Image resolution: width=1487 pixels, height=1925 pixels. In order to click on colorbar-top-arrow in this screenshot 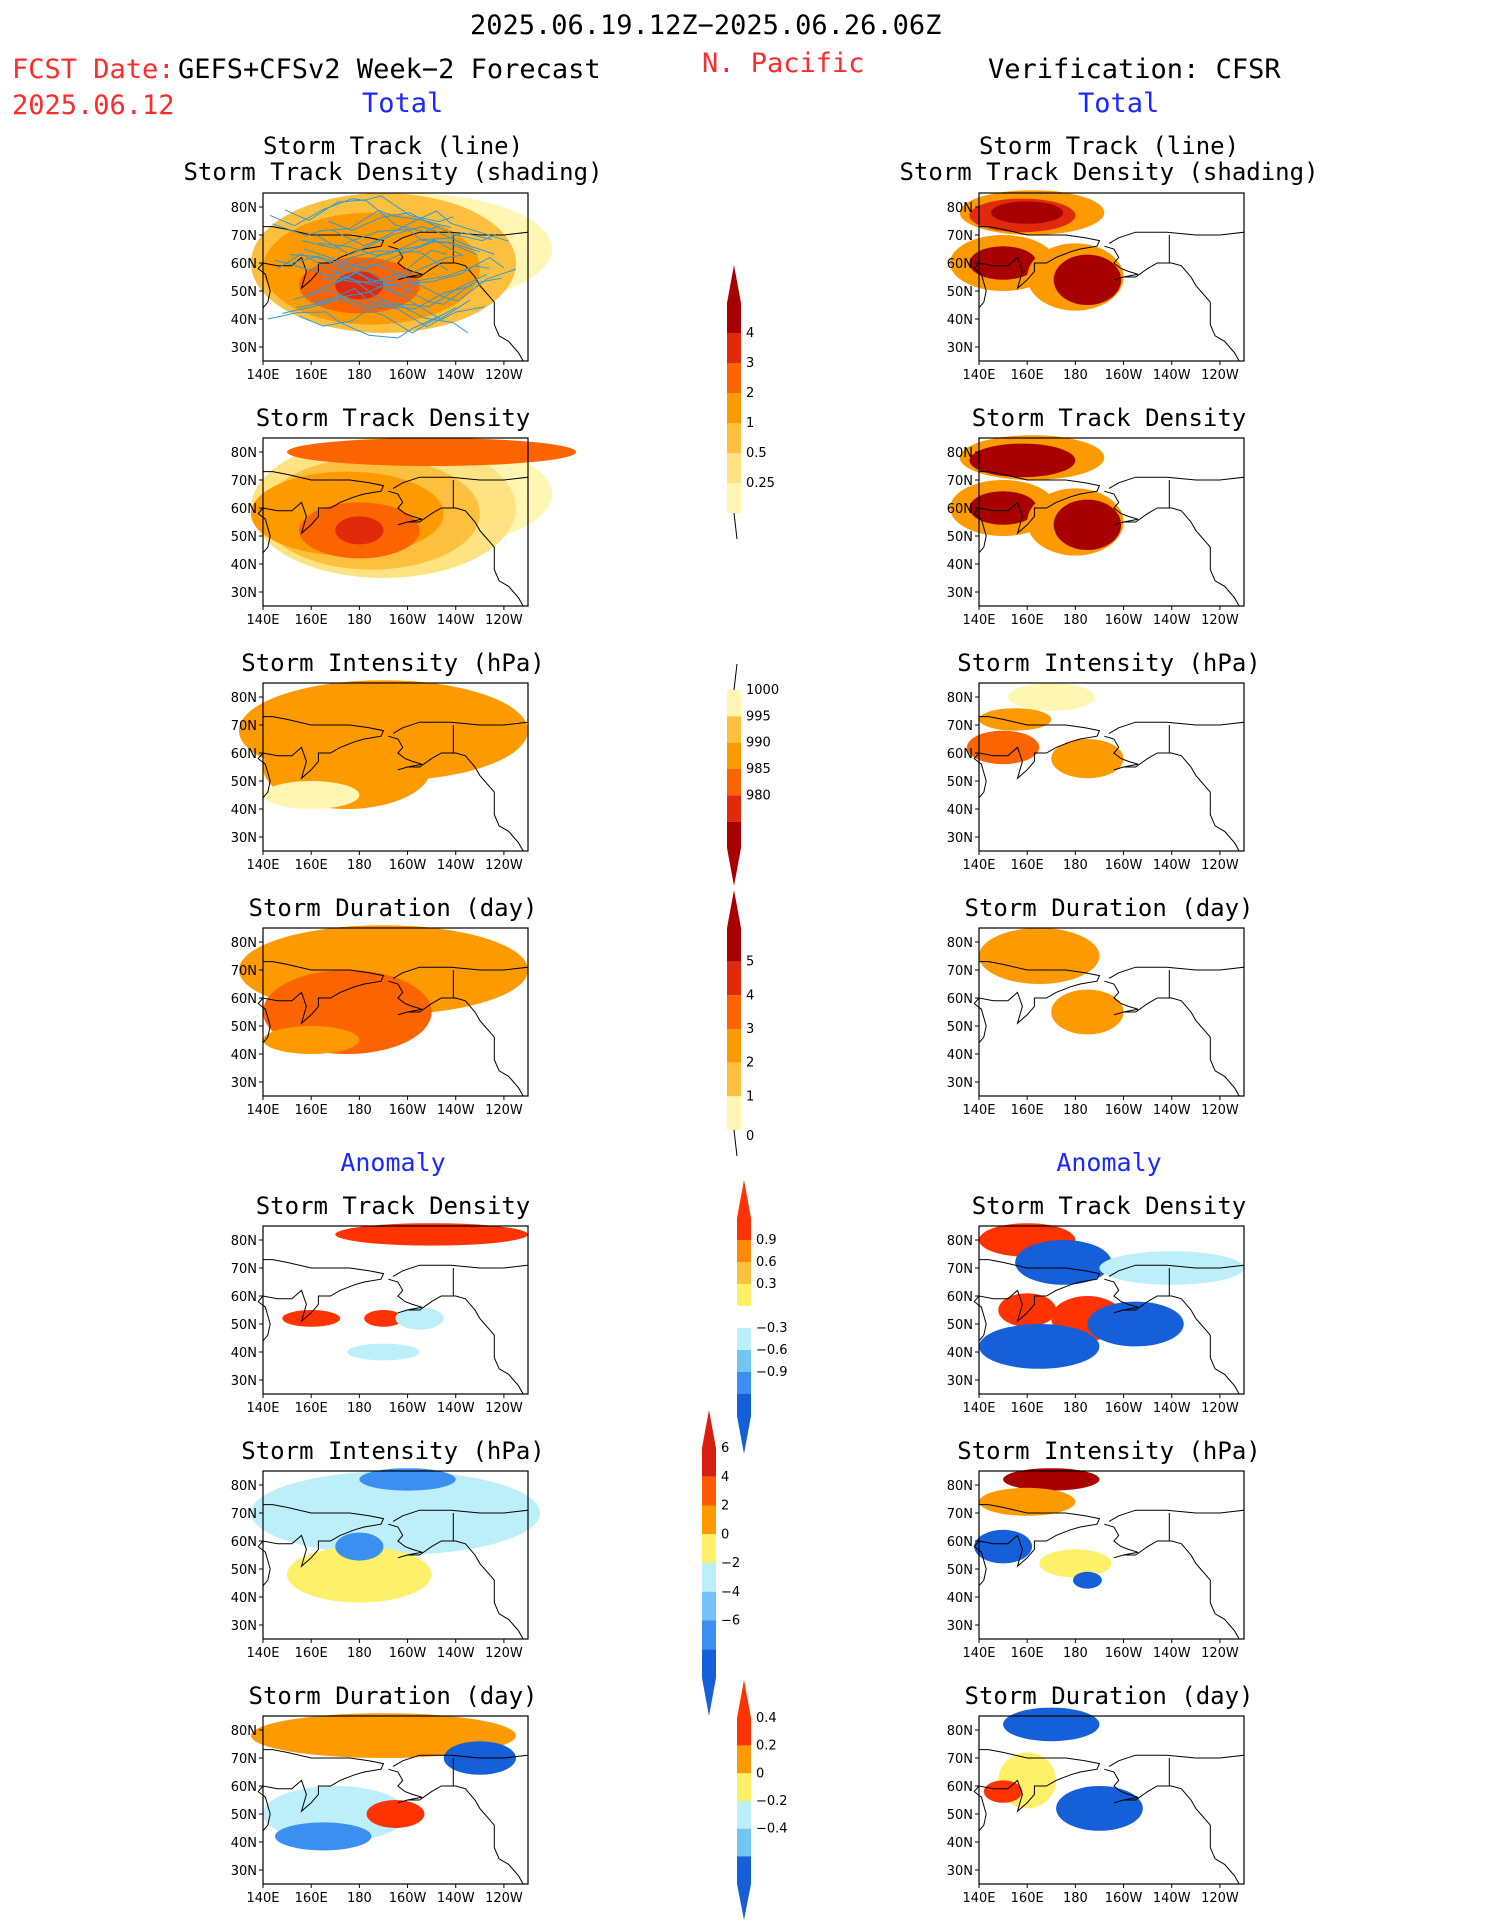, I will do `click(744, 1199)`.